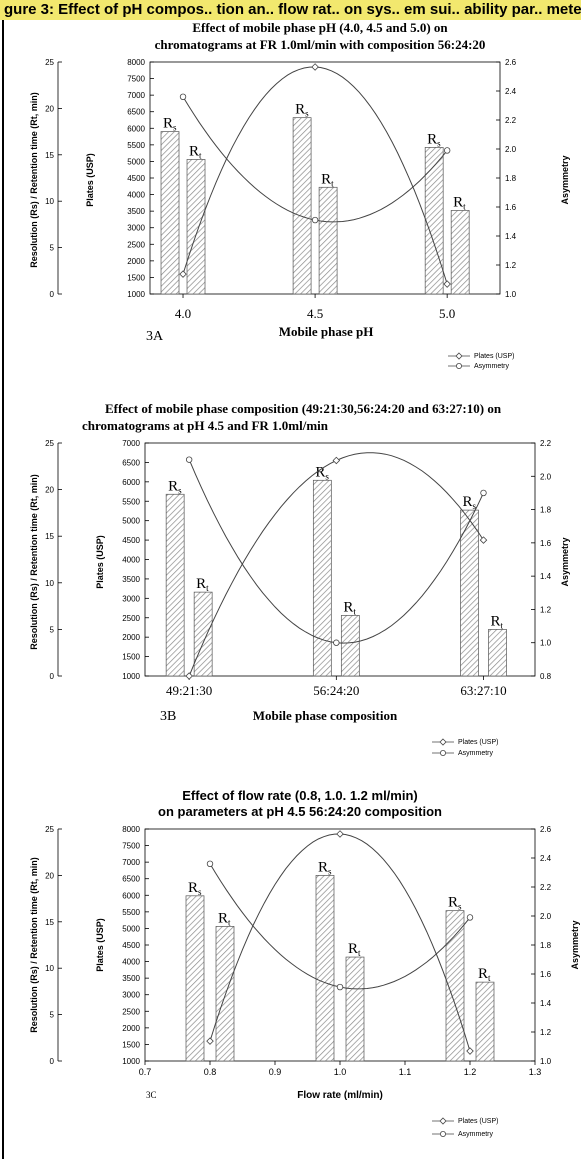 This screenshot has height=1159, width=581. What do you see at coordinates (207, 588) in the screenshot?
I see `chart-b-rt-label-sub: t` at bounding box center [207, 588].